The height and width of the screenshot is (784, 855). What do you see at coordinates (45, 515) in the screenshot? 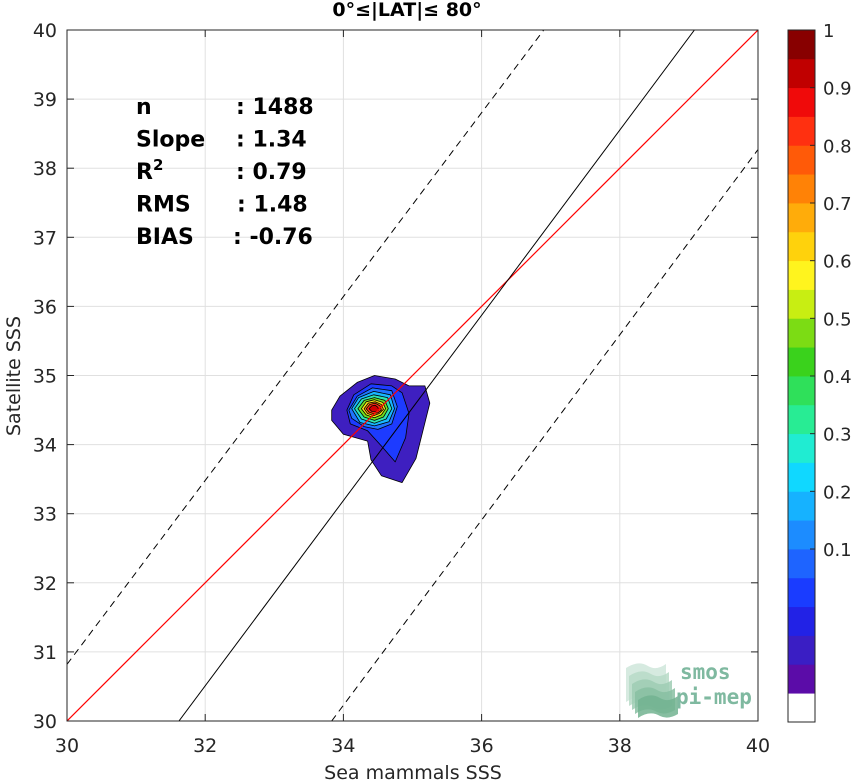
I see `y-tick-label: 33` at bounding box center [45, 515].